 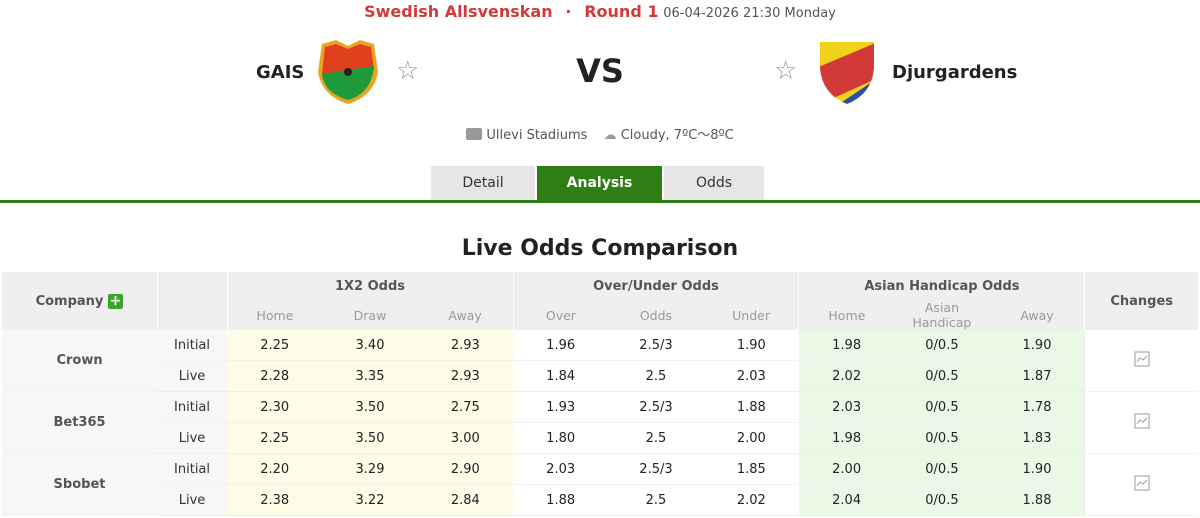 What do you see at coordinates (561, 438) in the screenshot?
I see `odds-value: 1.80` at bounding box center [561, 438].